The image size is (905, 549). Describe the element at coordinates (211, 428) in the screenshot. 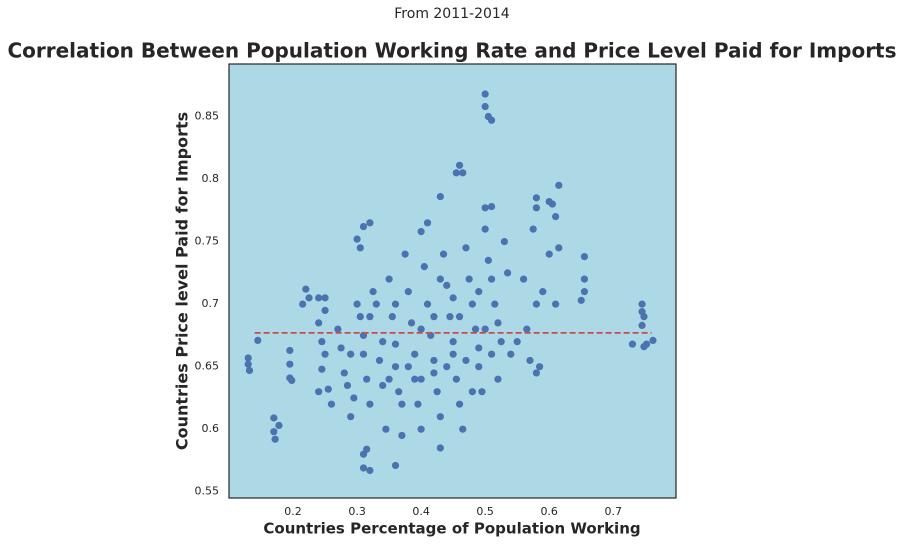

I see `y-tick-label: 0.6` at that location.